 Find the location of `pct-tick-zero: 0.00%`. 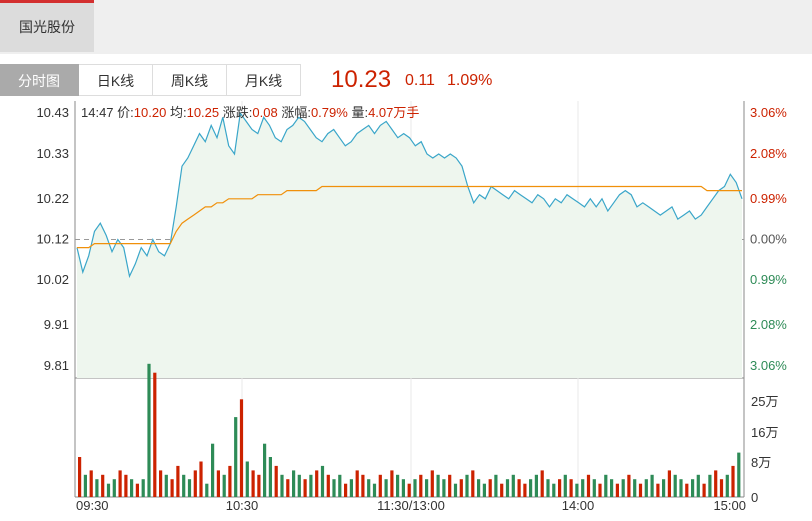

pct-tick-zero: 0.00% is located at coordinates (768, 239).